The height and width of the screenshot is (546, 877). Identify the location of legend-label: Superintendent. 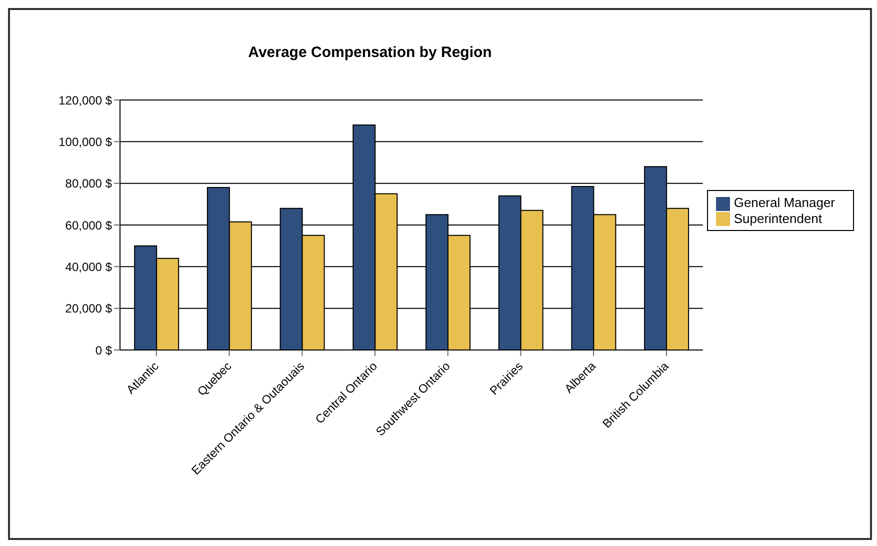
(778, 218).